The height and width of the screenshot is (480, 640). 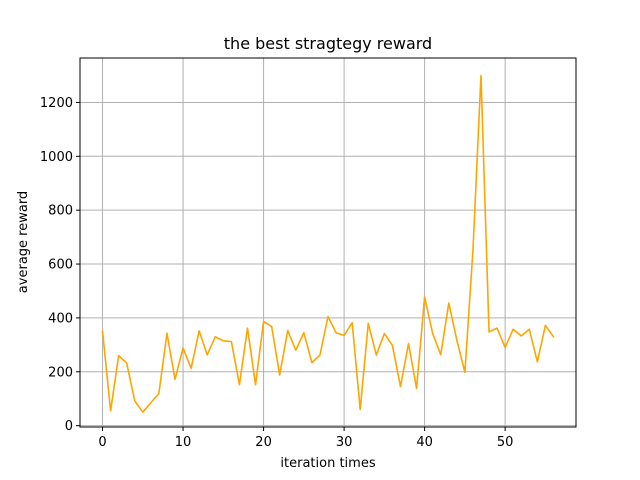 What do you see at coordinates (344, 442) in the screenshot?
I see `x-tick-label: 30` at bounding box center [344, 442].